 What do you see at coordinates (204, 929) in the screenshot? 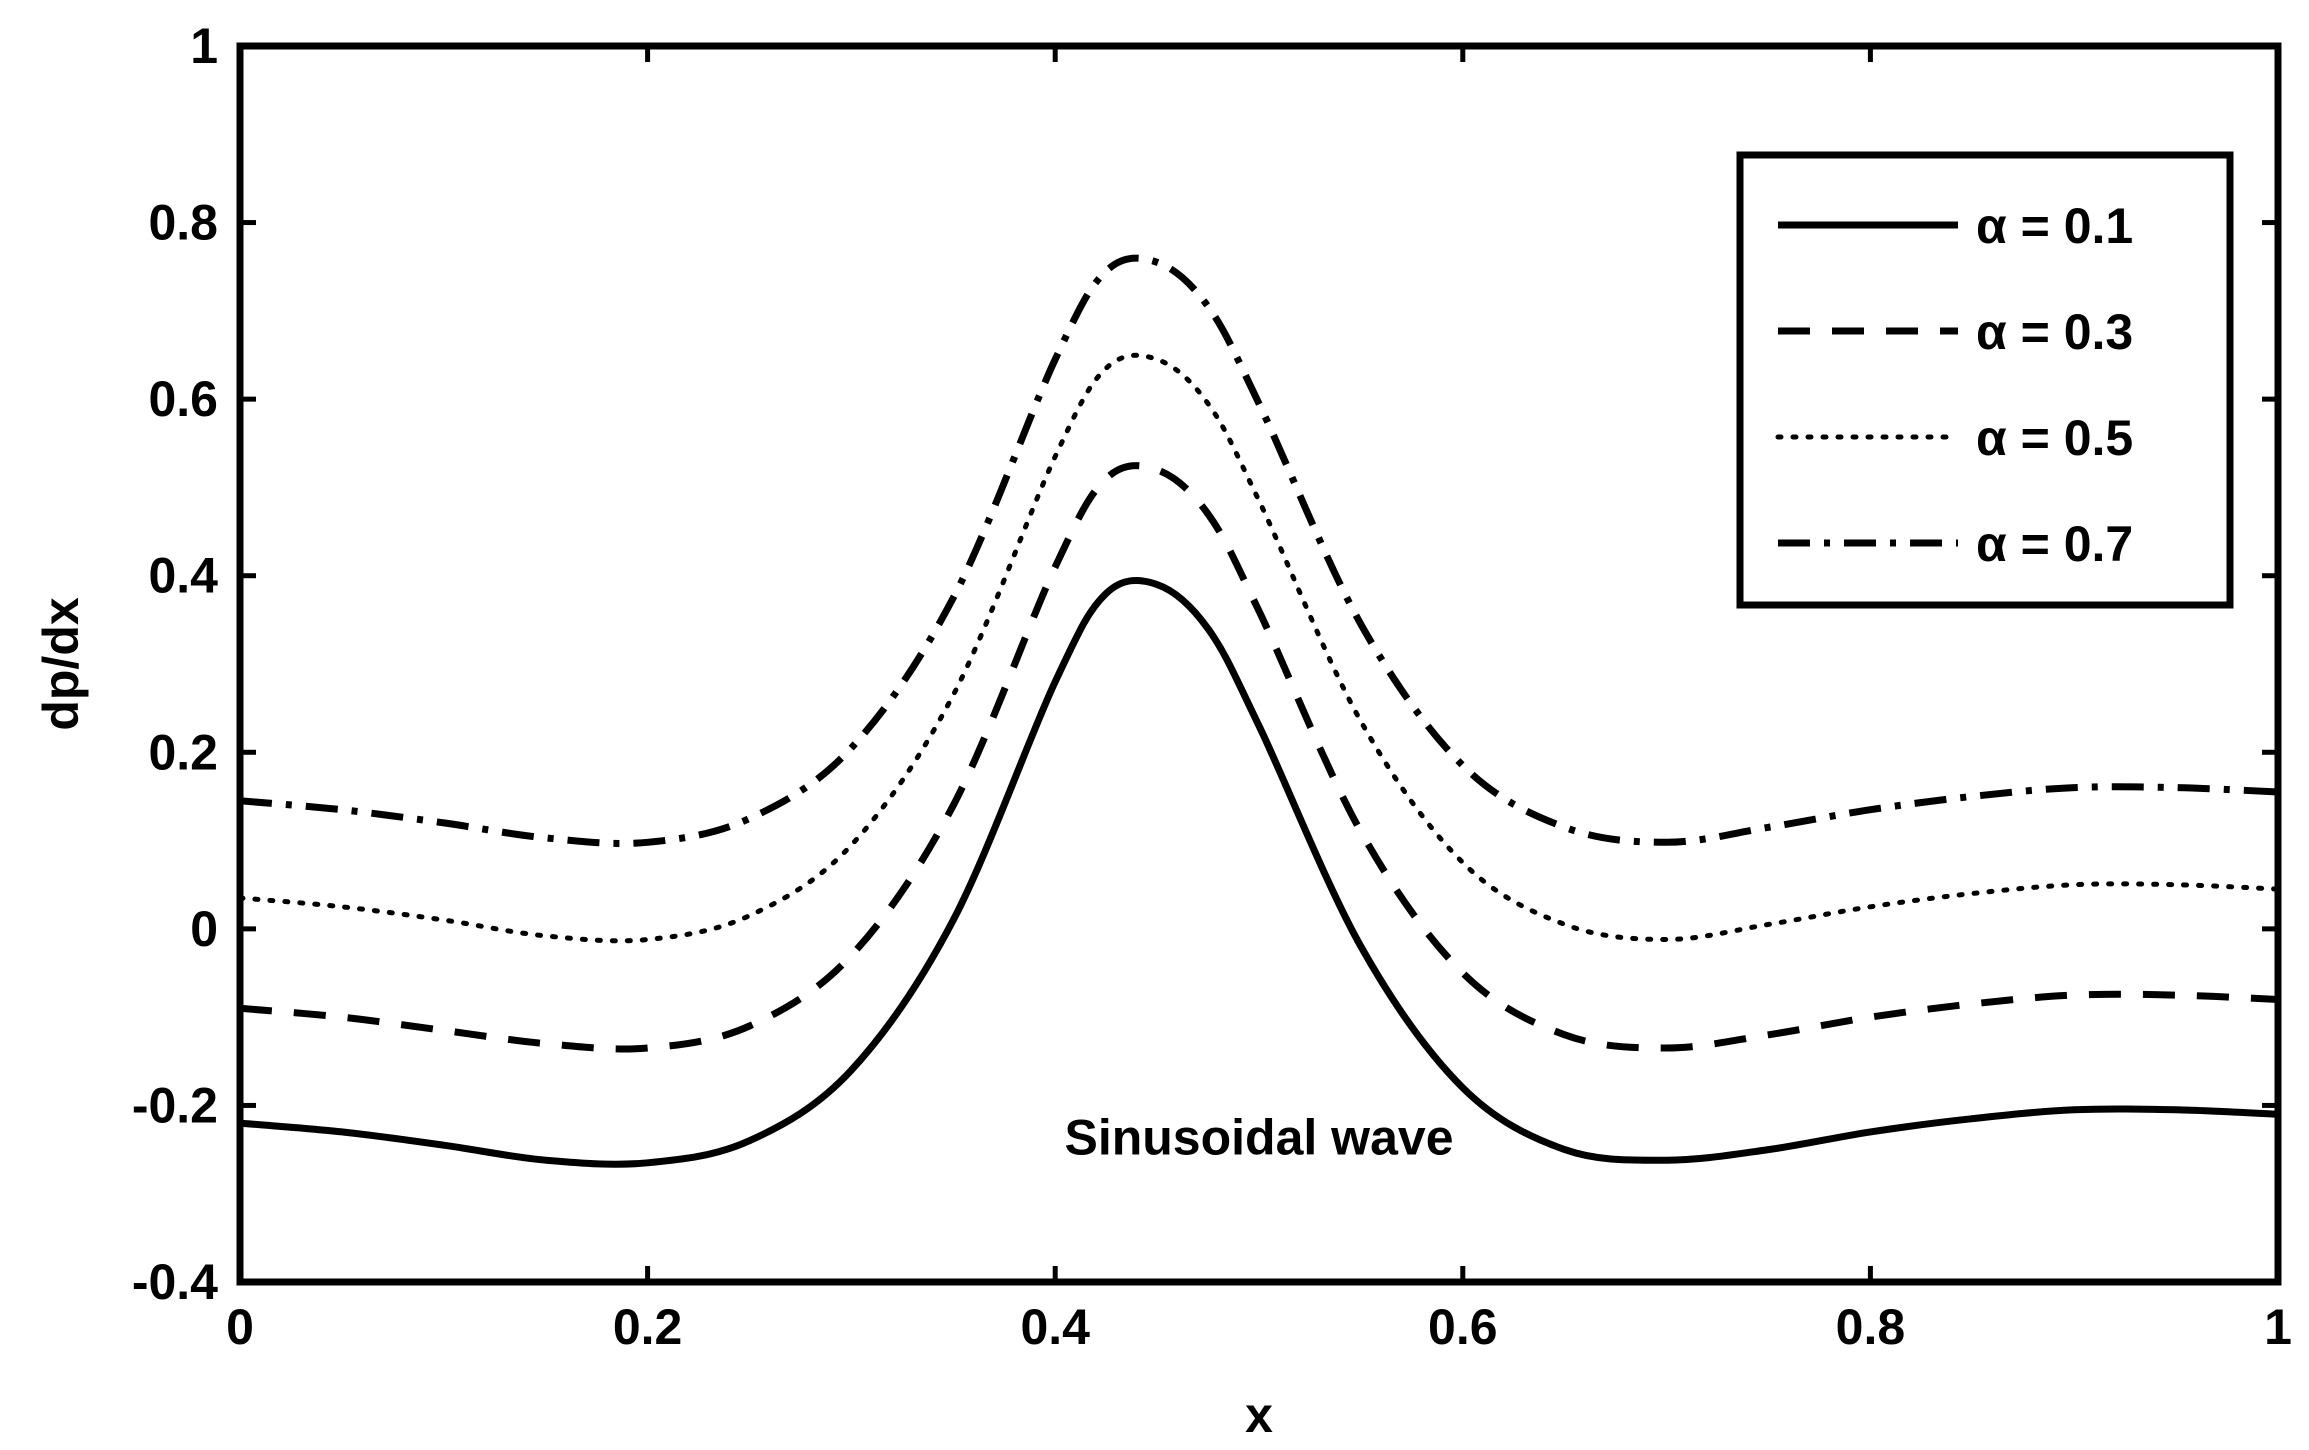
I see `y-tick-label: 0` at bounding box center [204, 929].